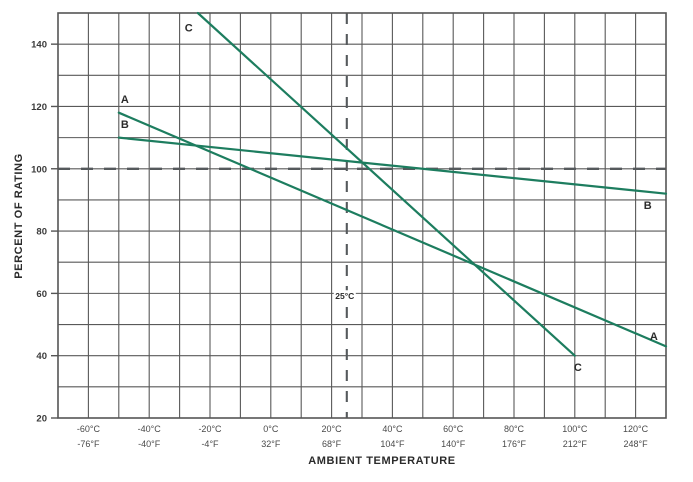 The width and height of the screenshot is (693, 482). What do you see at coordinates (39, 107) in the screenshot?
I see `y-tick-label: 120` at bounding box center [39, 107].